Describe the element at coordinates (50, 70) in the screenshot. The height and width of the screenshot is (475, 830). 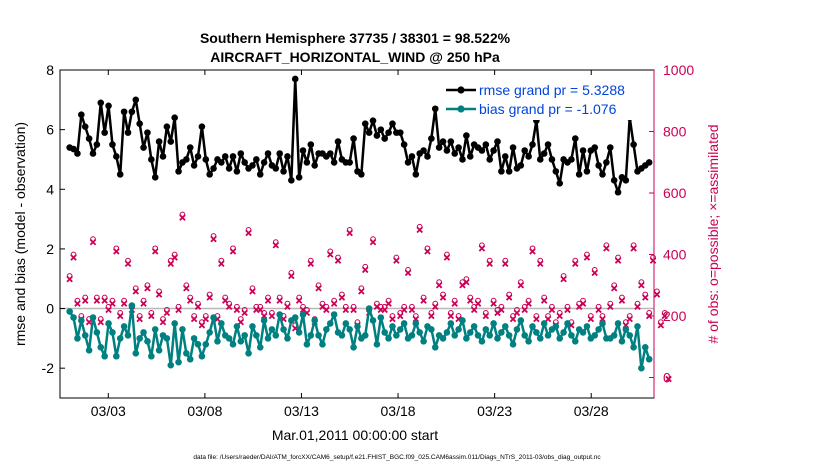
I see `y-left-tick-label: 8` at that location.